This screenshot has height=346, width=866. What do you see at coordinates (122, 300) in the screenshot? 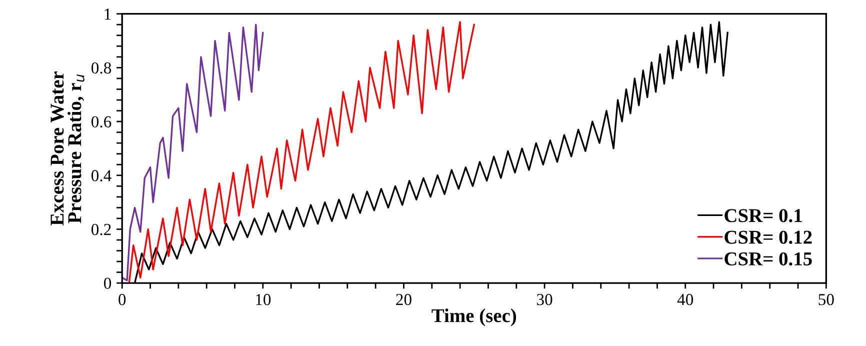
I see `x-tick-label: 0` at bounding box center [122, 300].